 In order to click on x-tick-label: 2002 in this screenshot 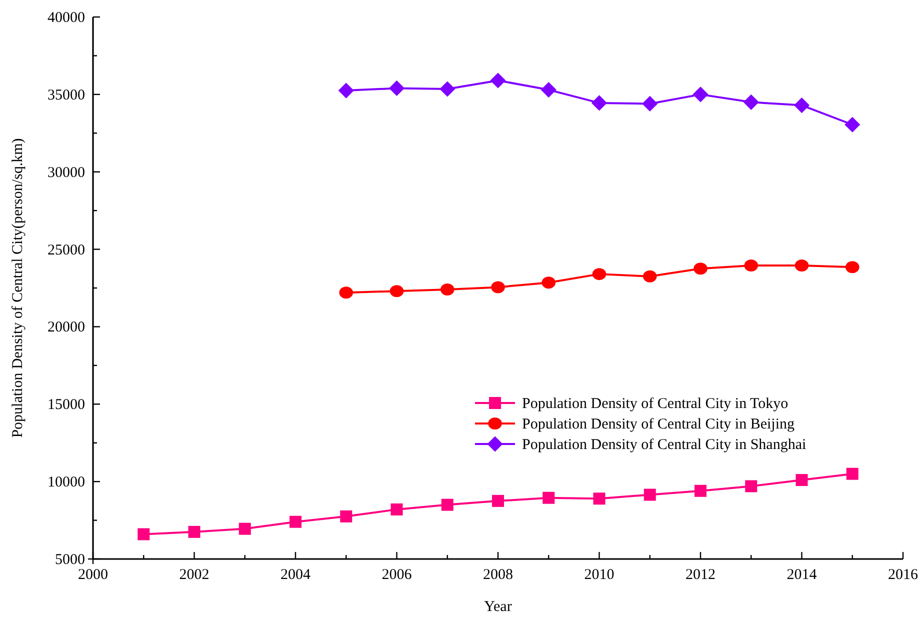, I will do `click(194, 575)`.